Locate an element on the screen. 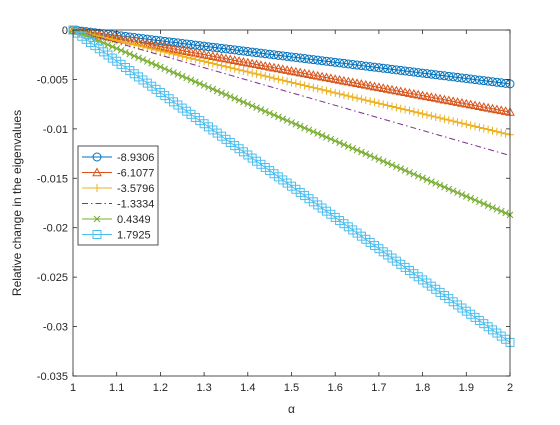 The image size is (560, 425). x-tick-label: 1.8 is located at coordinates (422, 388).